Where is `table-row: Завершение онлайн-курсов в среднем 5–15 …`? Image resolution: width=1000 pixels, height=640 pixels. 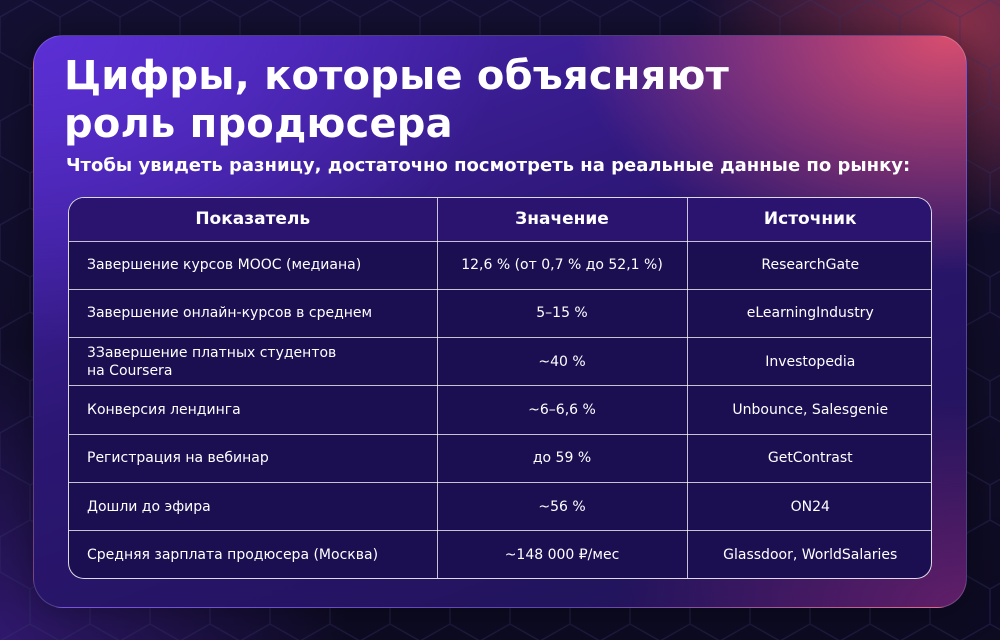 table-row: Завершение онлайн-курсов в среднем 5–15 … is located at coordinates (500, 314).